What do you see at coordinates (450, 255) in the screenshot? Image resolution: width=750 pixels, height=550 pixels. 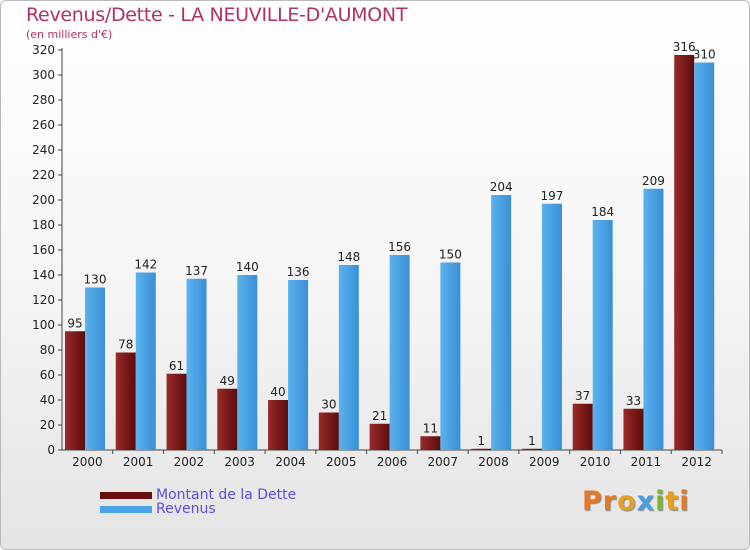 I see `data-label-revenus: 150` at bounding box center [450, 255].